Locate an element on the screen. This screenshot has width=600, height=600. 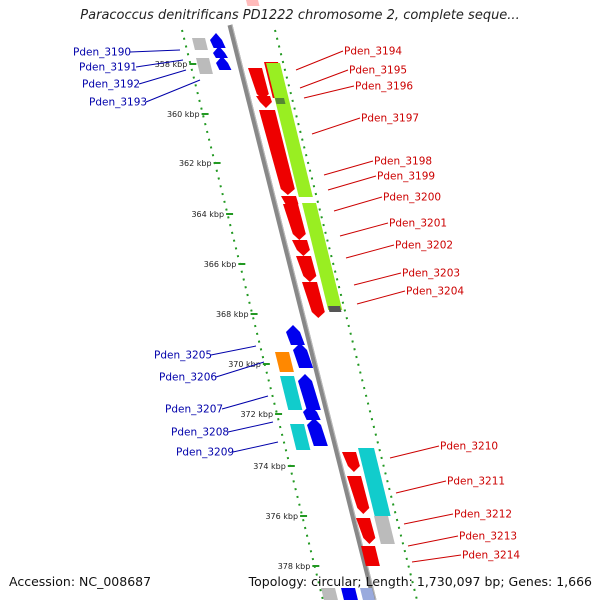
gene-label-pden-3200: Pden_3200 is located at coordinates (412, 198).